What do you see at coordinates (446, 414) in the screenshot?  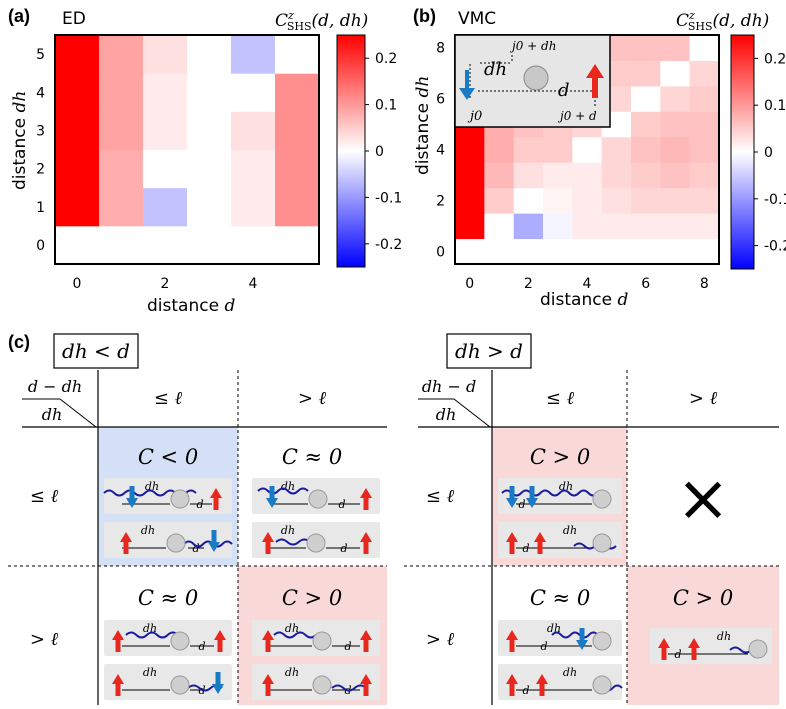 I see `table-right-corner-bottom: dh` at bounding box center [446, 414].